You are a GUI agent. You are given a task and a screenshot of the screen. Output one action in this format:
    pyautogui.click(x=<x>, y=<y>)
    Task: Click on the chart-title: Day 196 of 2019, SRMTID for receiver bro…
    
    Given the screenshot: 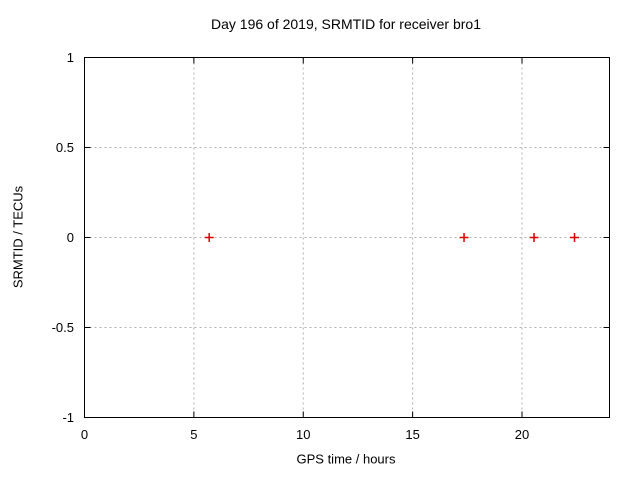 What is the action you would take?
    pyautogui.click(x=346, y=24)
    